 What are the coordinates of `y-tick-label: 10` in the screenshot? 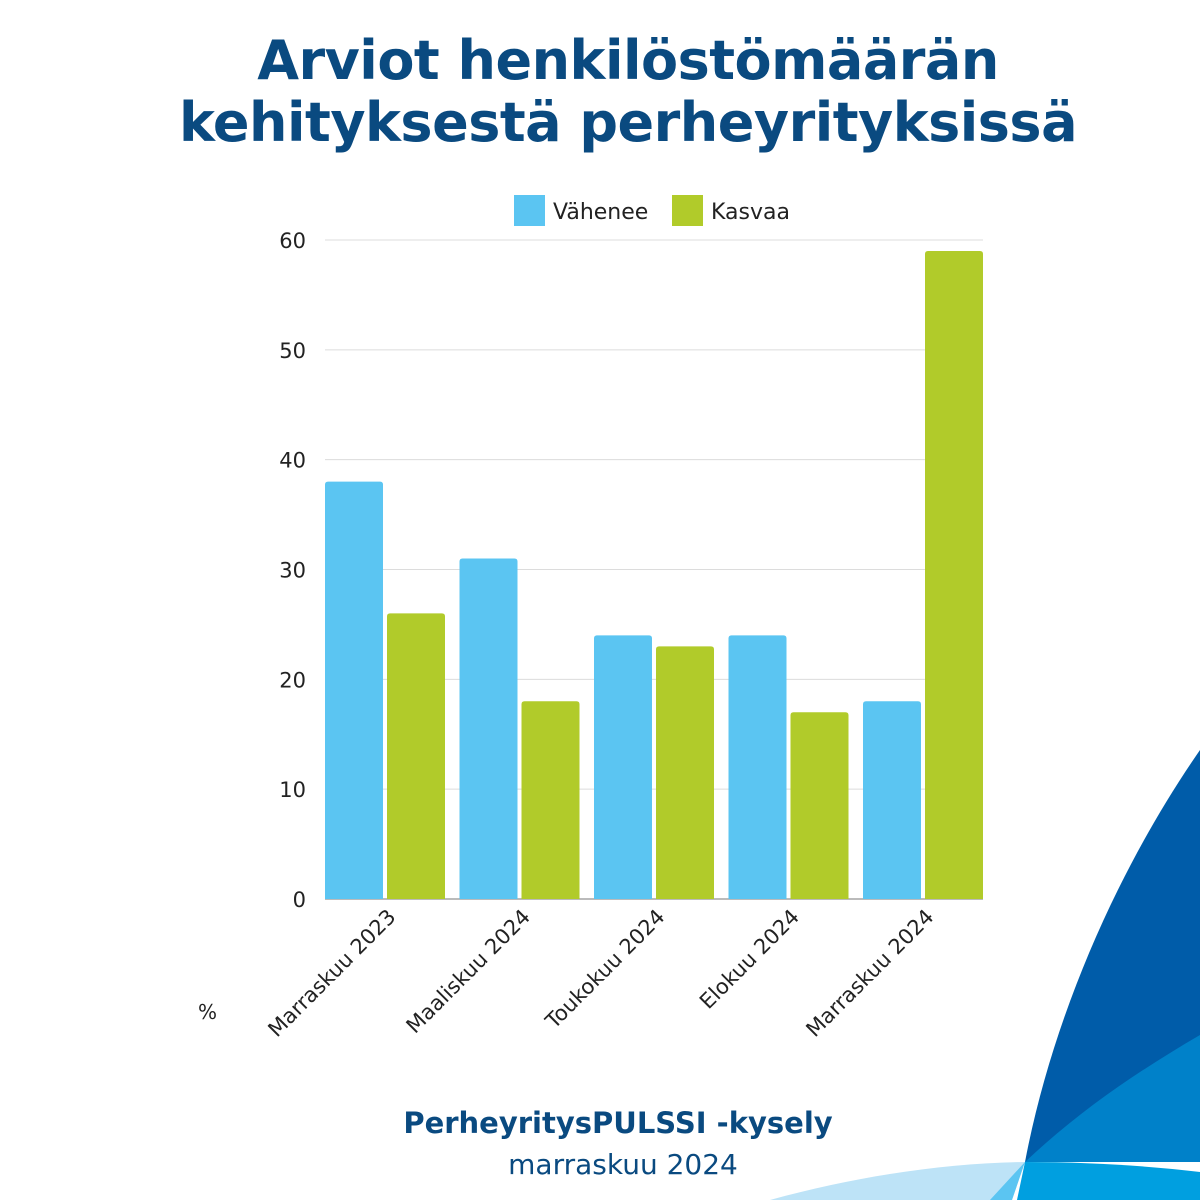 It's located at (292, 790).